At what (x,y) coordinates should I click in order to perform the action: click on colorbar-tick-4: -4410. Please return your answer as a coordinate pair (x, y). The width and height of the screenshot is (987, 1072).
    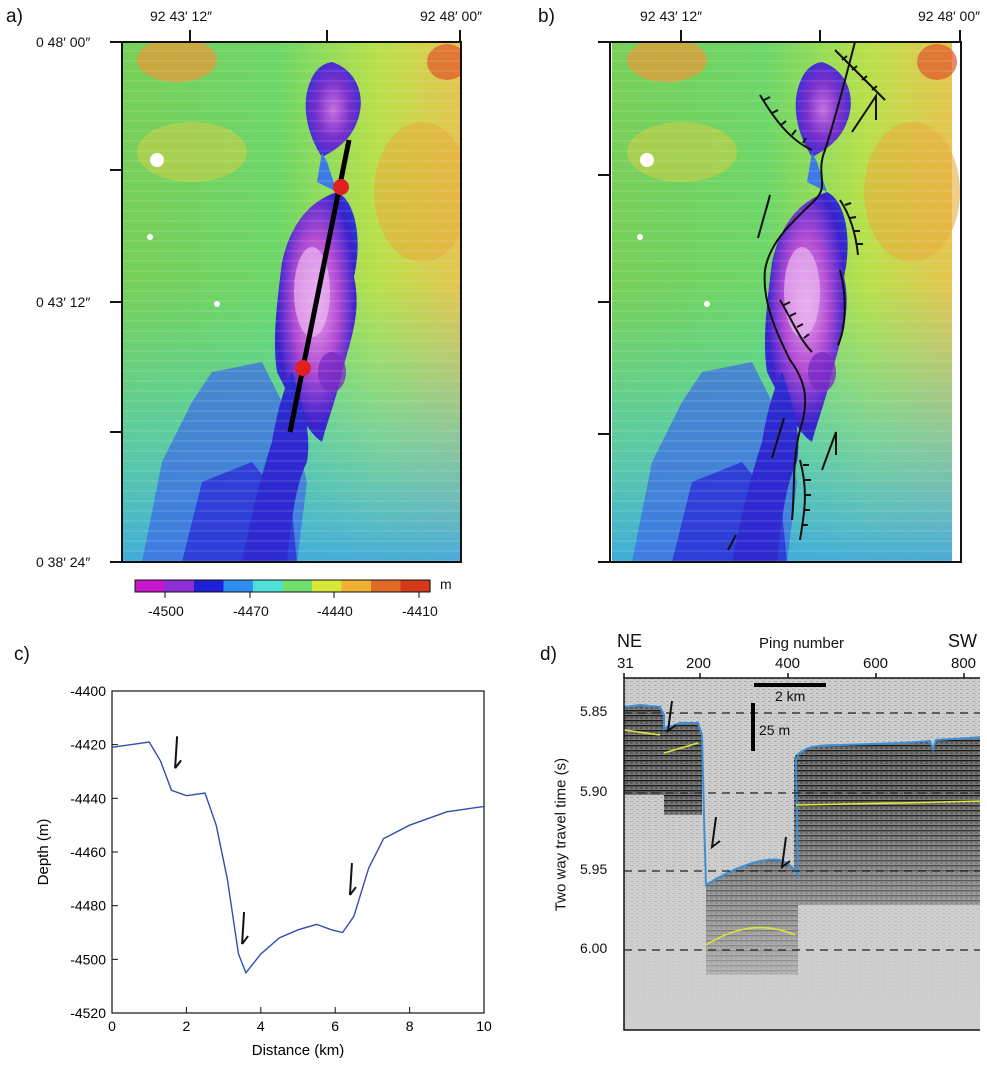
    Looking at the image, I should click on (420, 611).